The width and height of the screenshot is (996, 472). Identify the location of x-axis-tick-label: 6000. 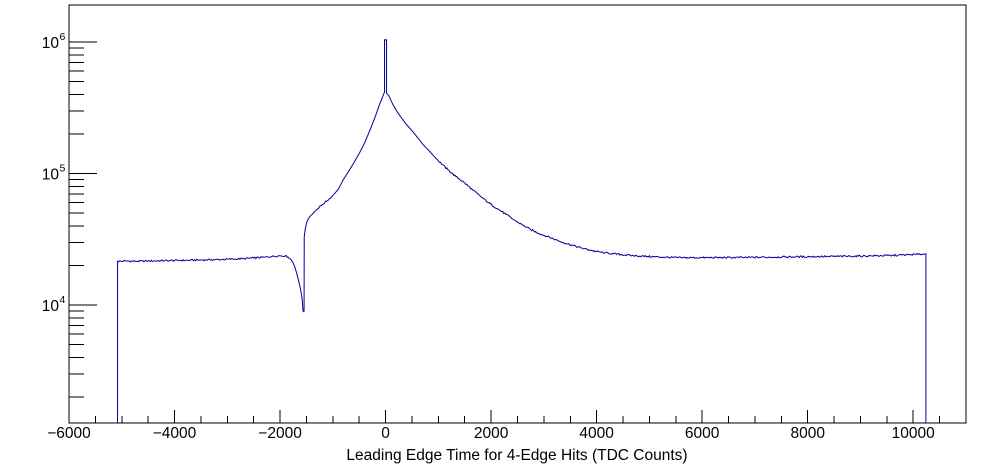
(702, 433).